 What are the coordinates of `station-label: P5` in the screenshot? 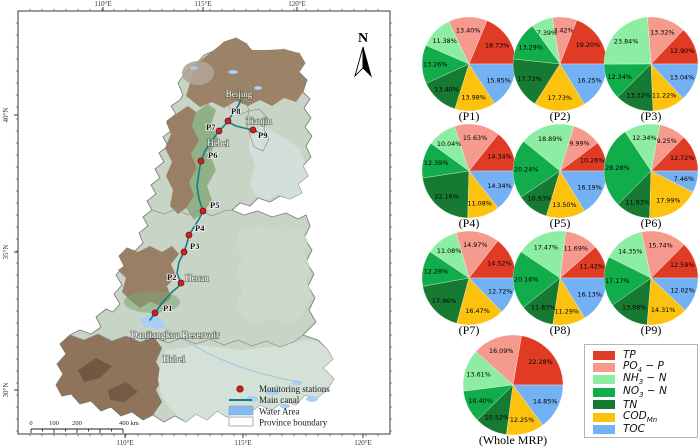 It's located at (214, 205).